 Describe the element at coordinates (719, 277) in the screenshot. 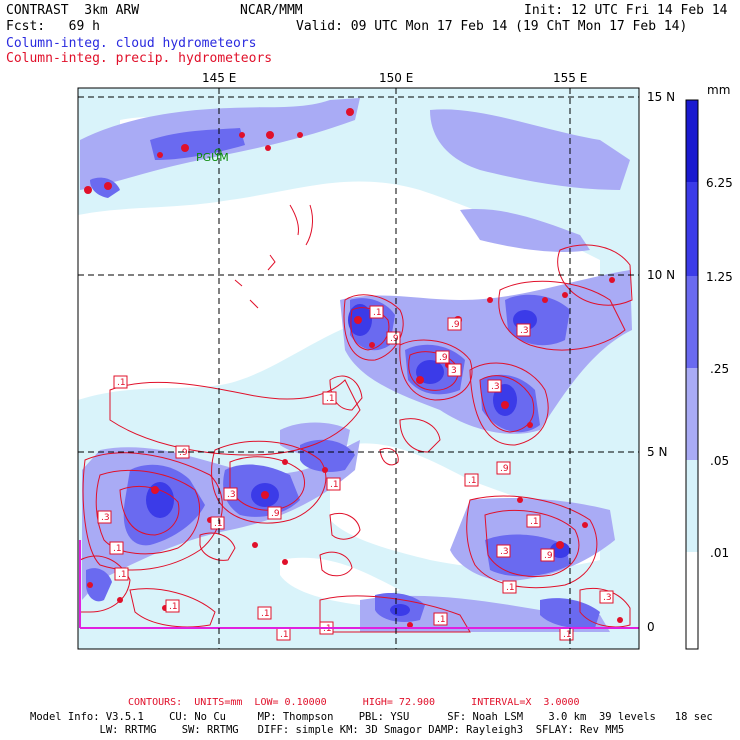

I see `colorbar-label-1-25: 1.25` at that location.